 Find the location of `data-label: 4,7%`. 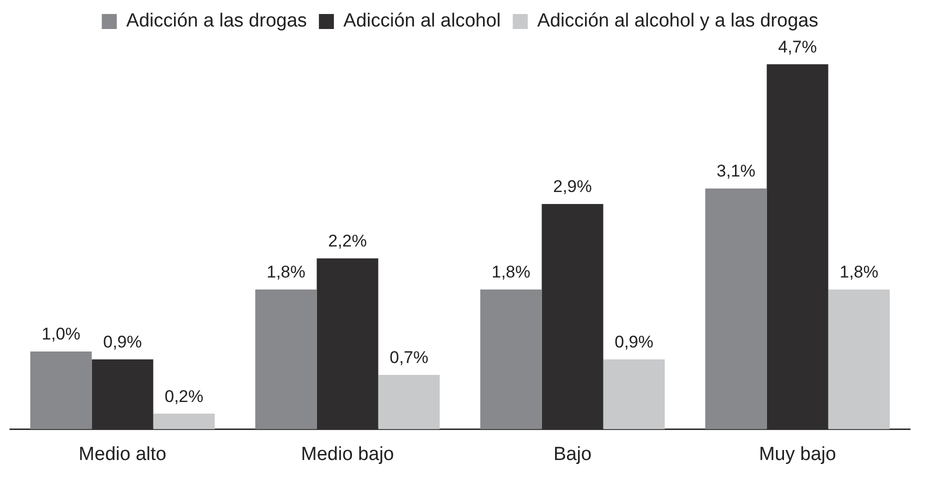

data-label: 4,7% is located at coordinates (797, 46).